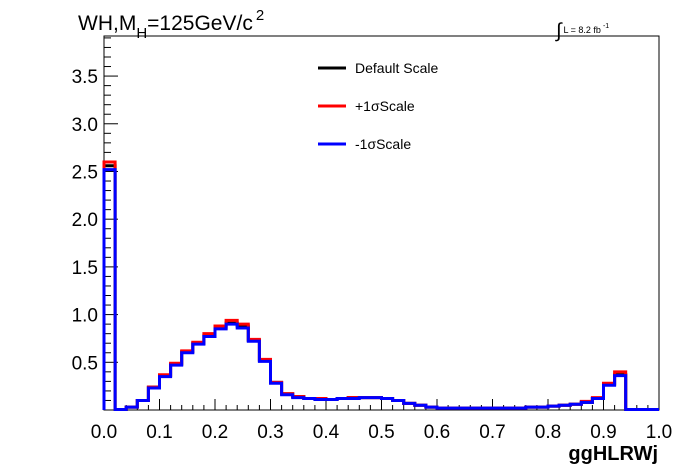  I want to click on x-tick-label: 0.8, so click(548, 432).